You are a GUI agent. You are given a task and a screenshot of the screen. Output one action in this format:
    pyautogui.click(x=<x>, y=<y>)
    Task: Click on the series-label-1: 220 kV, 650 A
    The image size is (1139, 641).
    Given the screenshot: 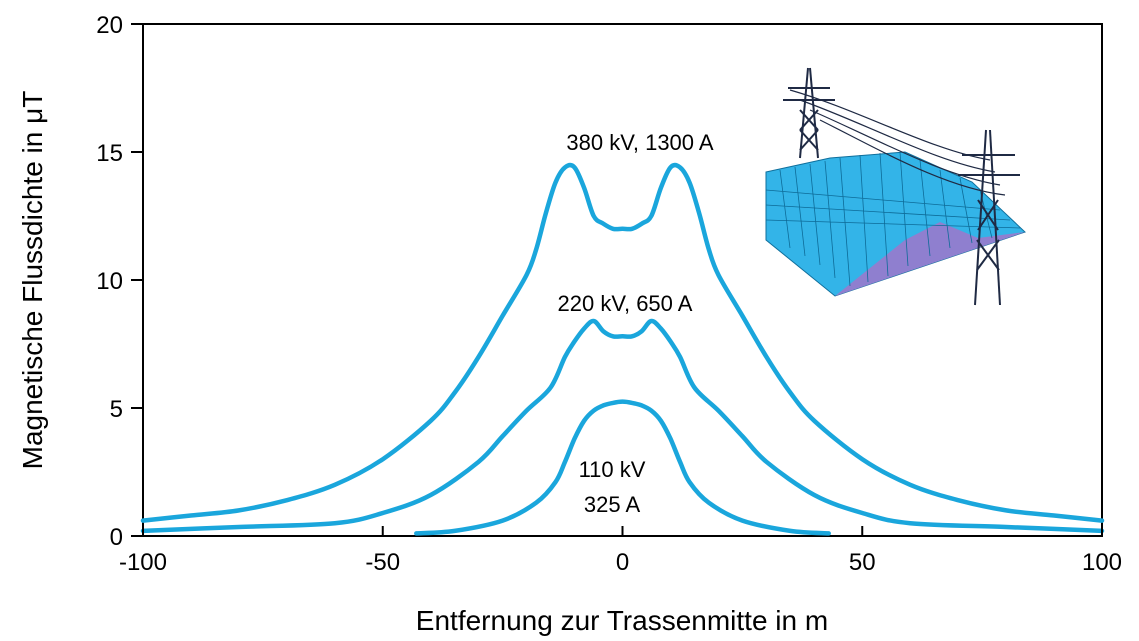 What is the action you would take?
    pyautogui.click(x=625, y=303)
    